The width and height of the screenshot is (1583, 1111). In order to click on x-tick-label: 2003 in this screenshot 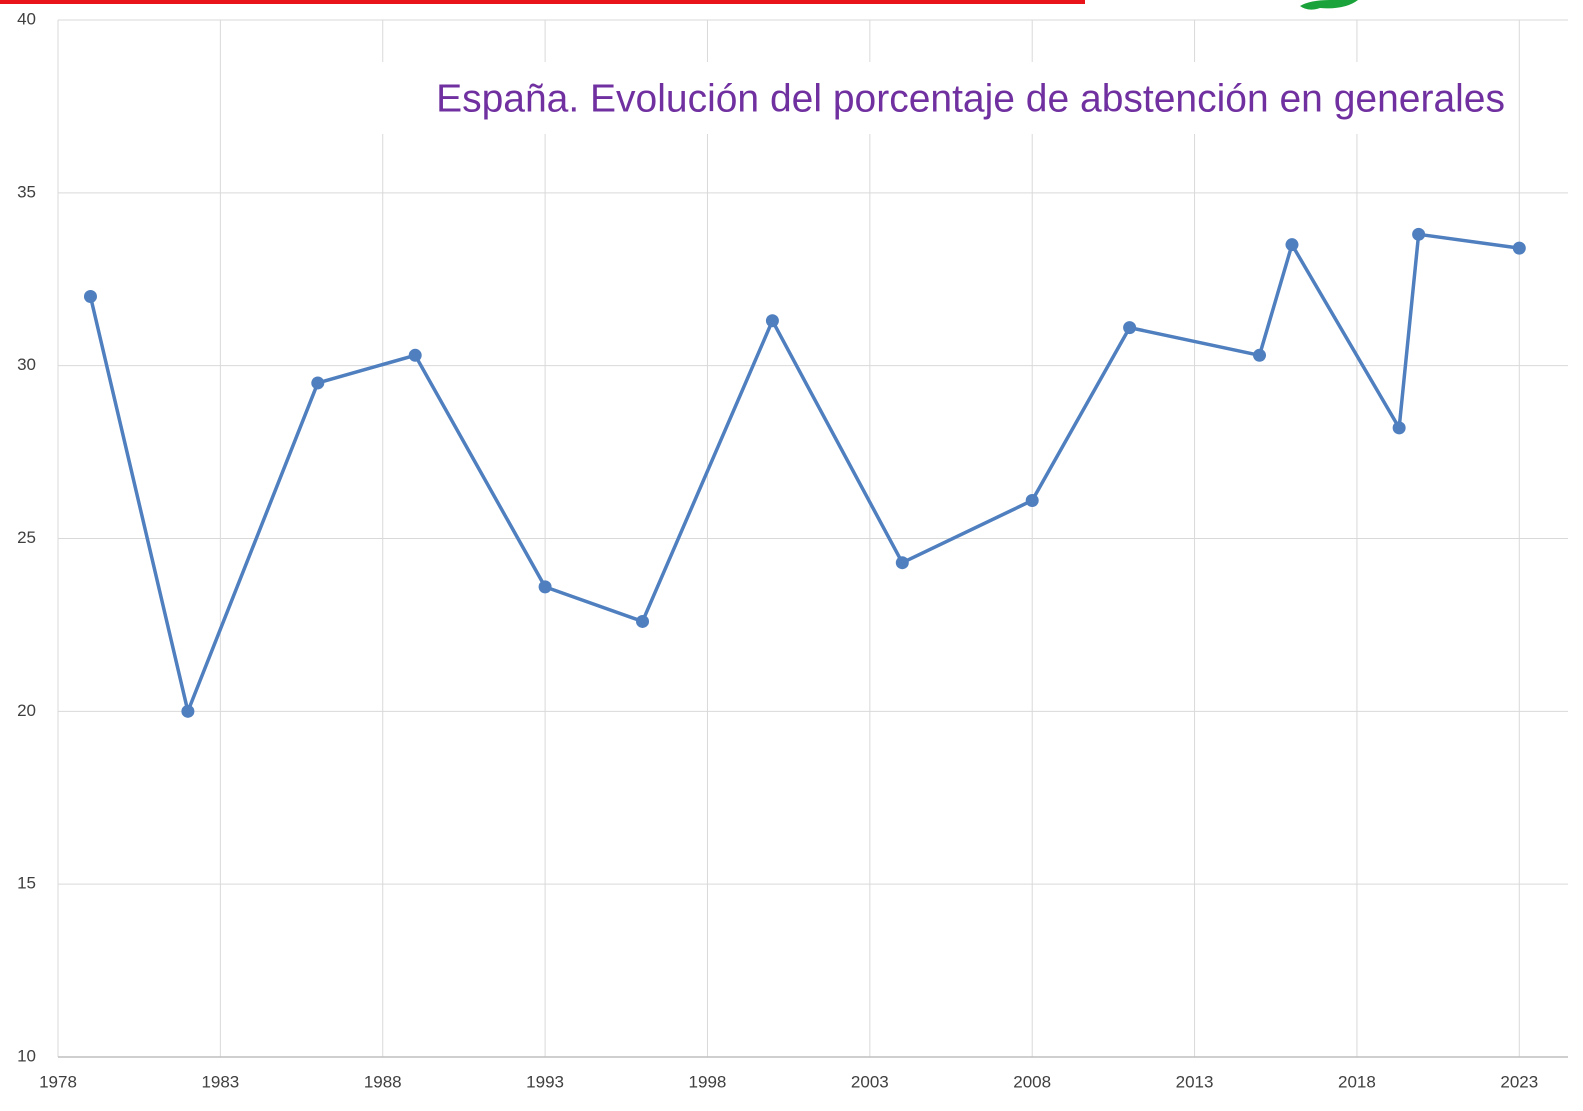, I will do `click(870, 1081)`.